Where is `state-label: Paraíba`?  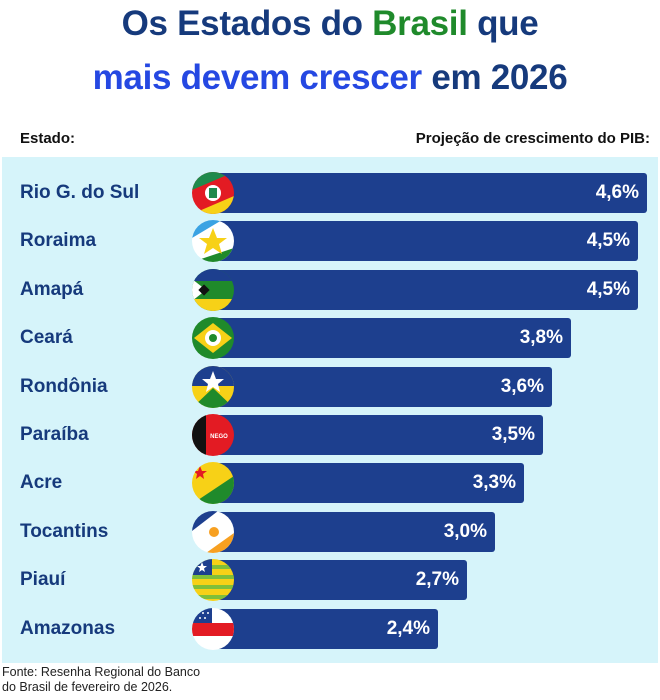 state-label: Paraíba is located at coordinates (54, 434).